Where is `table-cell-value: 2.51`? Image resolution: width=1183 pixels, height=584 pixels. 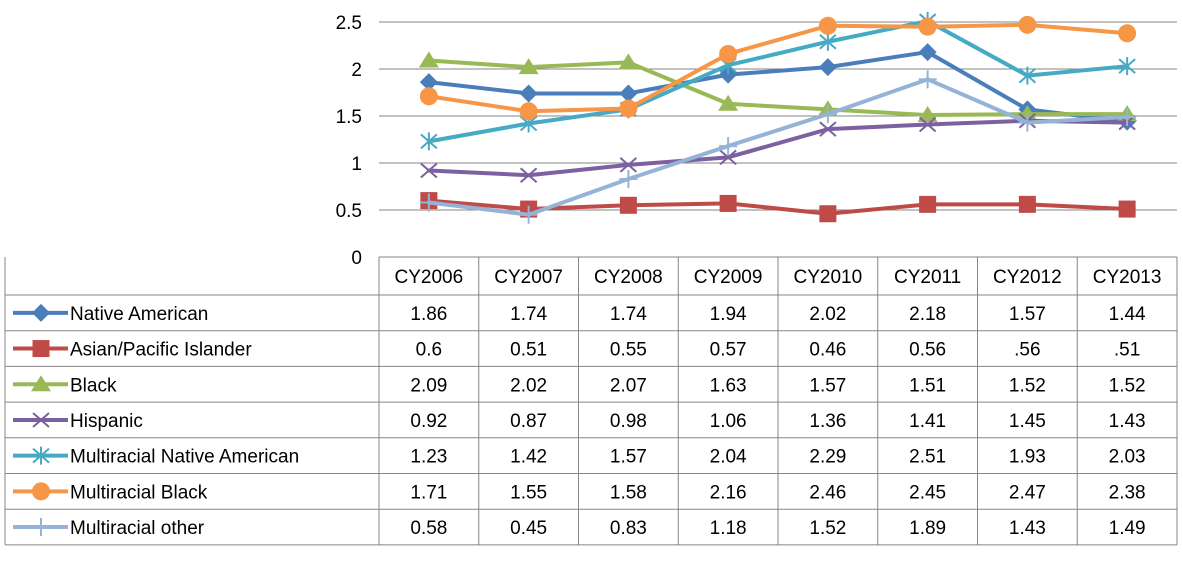
table-cell-value: 2.51 is located at coordinates (927, 457).